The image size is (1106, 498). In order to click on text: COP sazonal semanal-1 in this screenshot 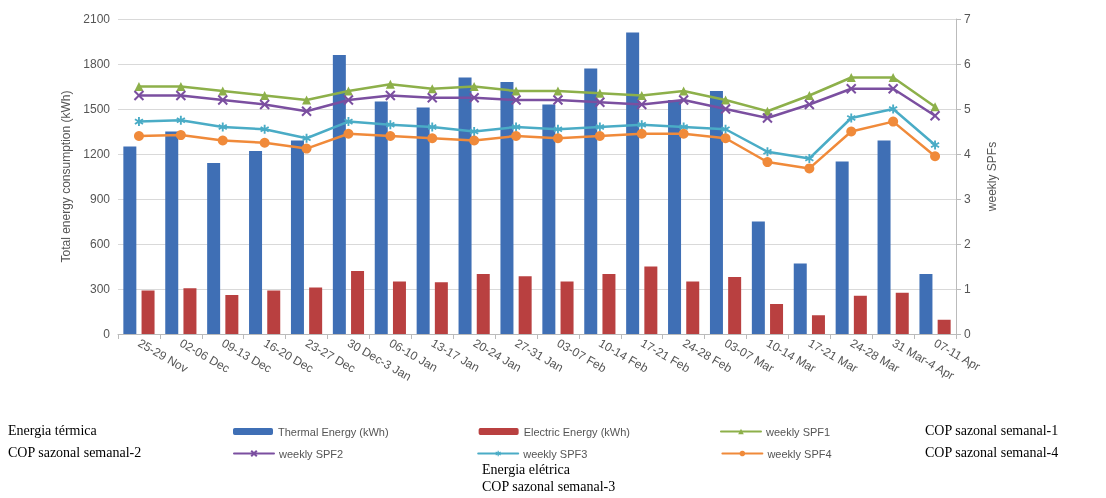, I will do `click(992, 430)`.